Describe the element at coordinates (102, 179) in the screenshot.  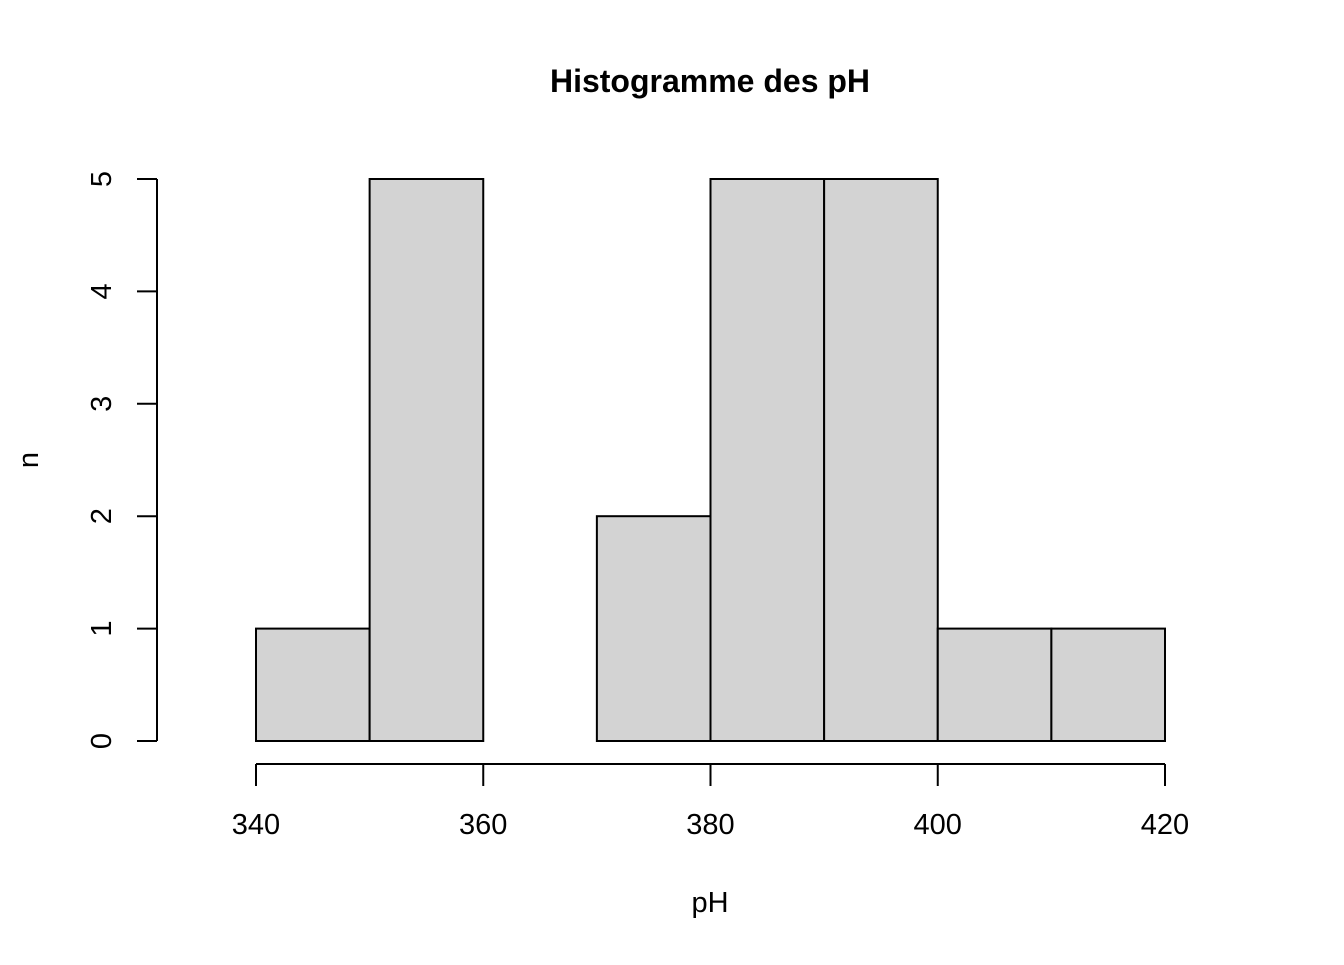
I see `y-tick-label: 5` at that location.